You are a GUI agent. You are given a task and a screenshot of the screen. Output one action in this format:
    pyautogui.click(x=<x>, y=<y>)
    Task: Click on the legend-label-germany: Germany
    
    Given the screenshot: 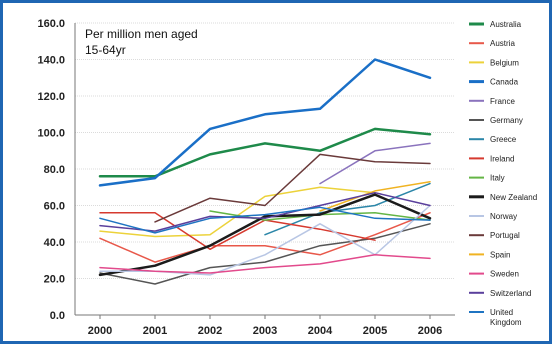 What is the action you would take?
    pyautogui.click(x=506, y=120)
    